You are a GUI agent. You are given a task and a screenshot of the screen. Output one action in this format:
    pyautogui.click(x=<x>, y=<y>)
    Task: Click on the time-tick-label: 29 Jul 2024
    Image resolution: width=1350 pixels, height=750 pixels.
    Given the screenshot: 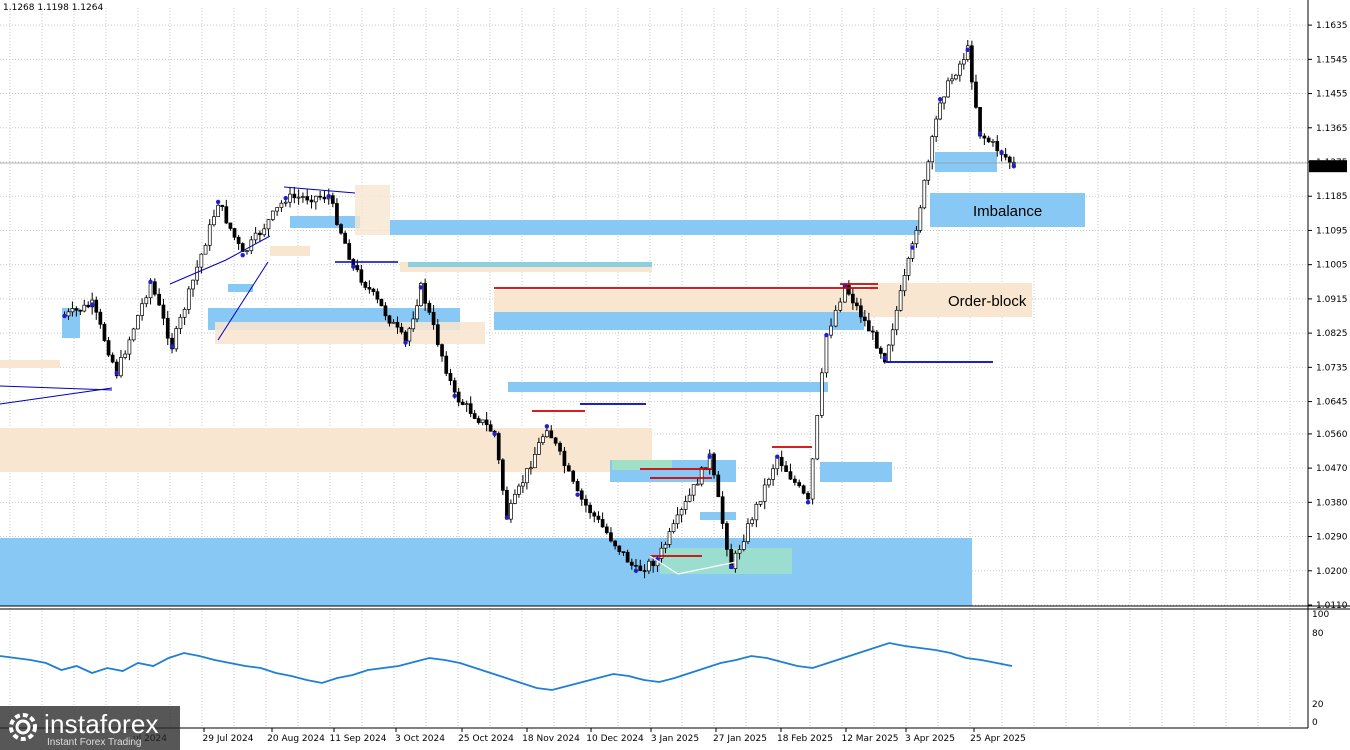 What is the action you would take?
    pyautogui.click(x=228, y=739)
    